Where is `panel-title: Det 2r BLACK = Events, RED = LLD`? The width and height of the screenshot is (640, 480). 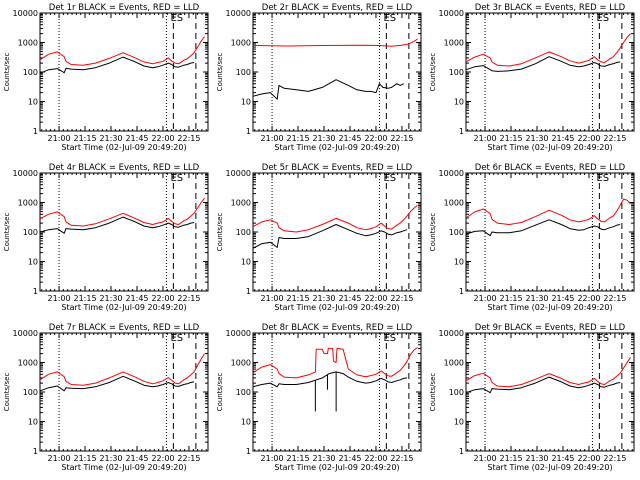
panel-title: Det 2r BLACK = Events, RED = LLD is located at coordinates (337, 8).